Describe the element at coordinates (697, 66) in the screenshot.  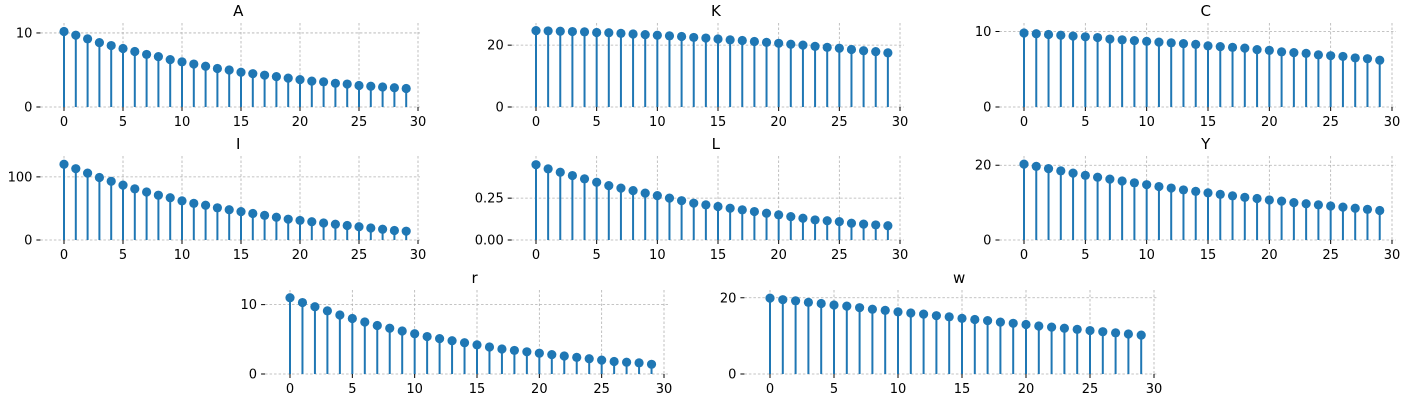
I see `subplot-K: K 0 5 10 15 20 25 30 0 20` at that location.